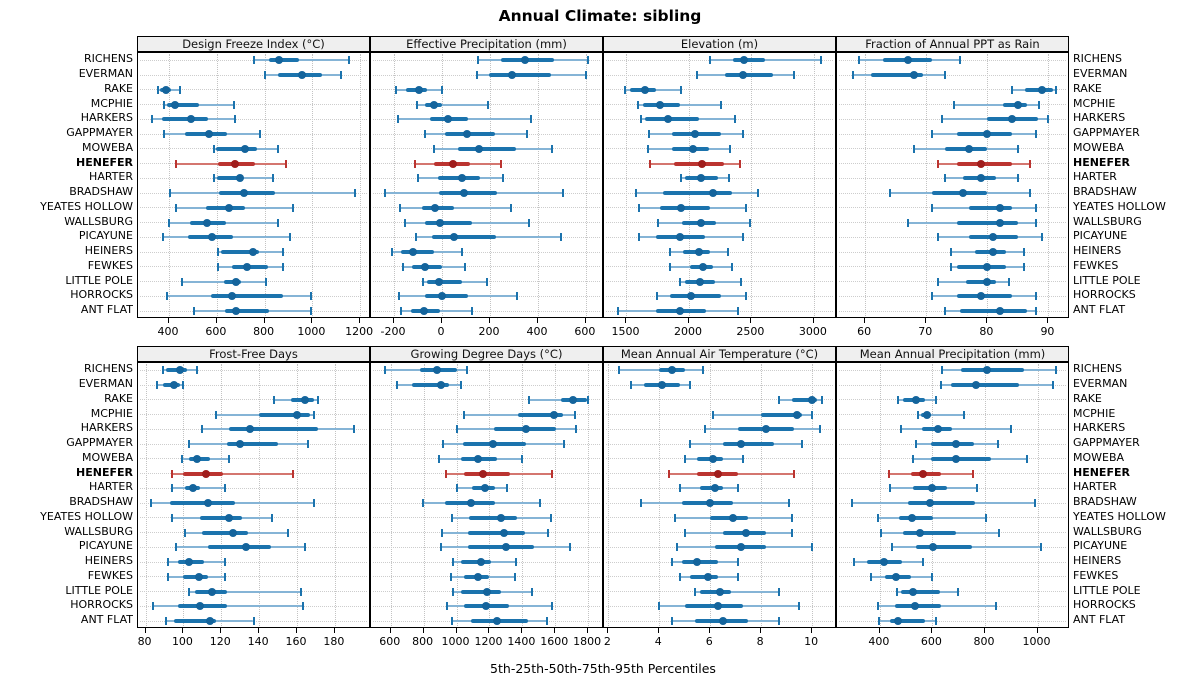  Describe the element at coordinates (106, 428) in the screenshot. I see `site-label-harkers: HARKERS` at that location.